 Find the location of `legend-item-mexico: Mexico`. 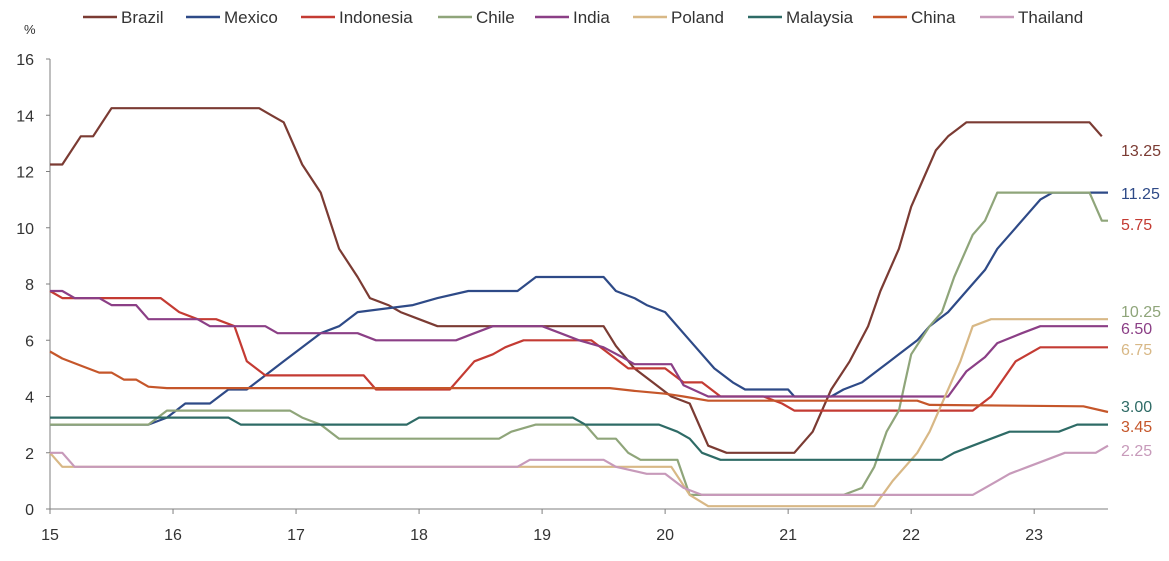

legend-item-mexico: Mexico is located at coordinates (251, 17).